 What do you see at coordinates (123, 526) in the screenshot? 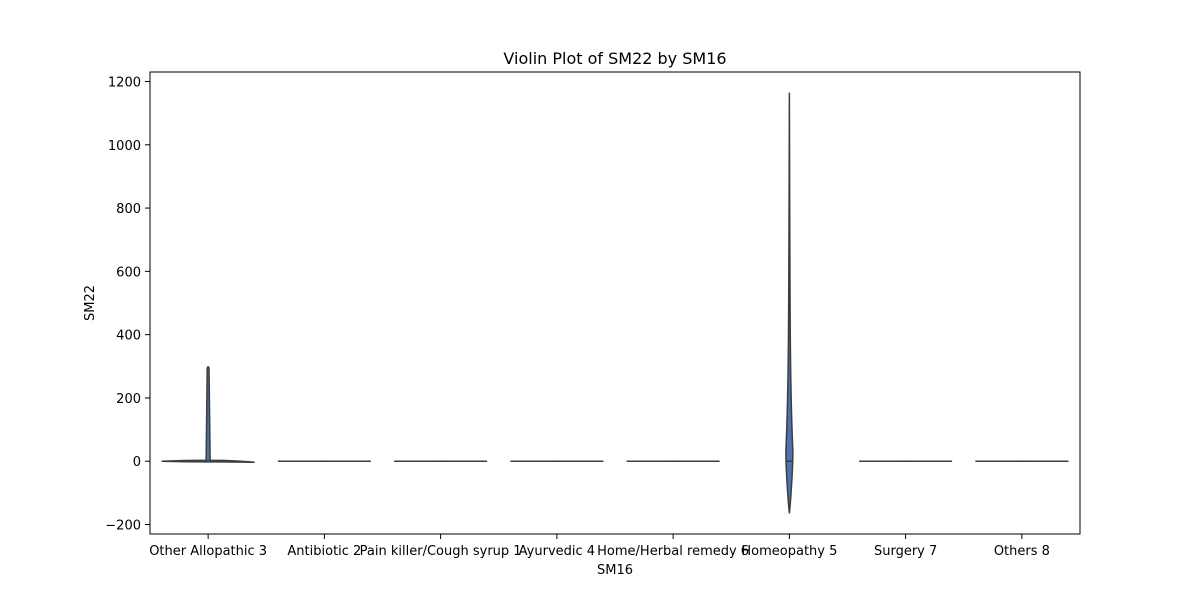
I see `y-tick-label: −200` at bounding box center [123, 526].